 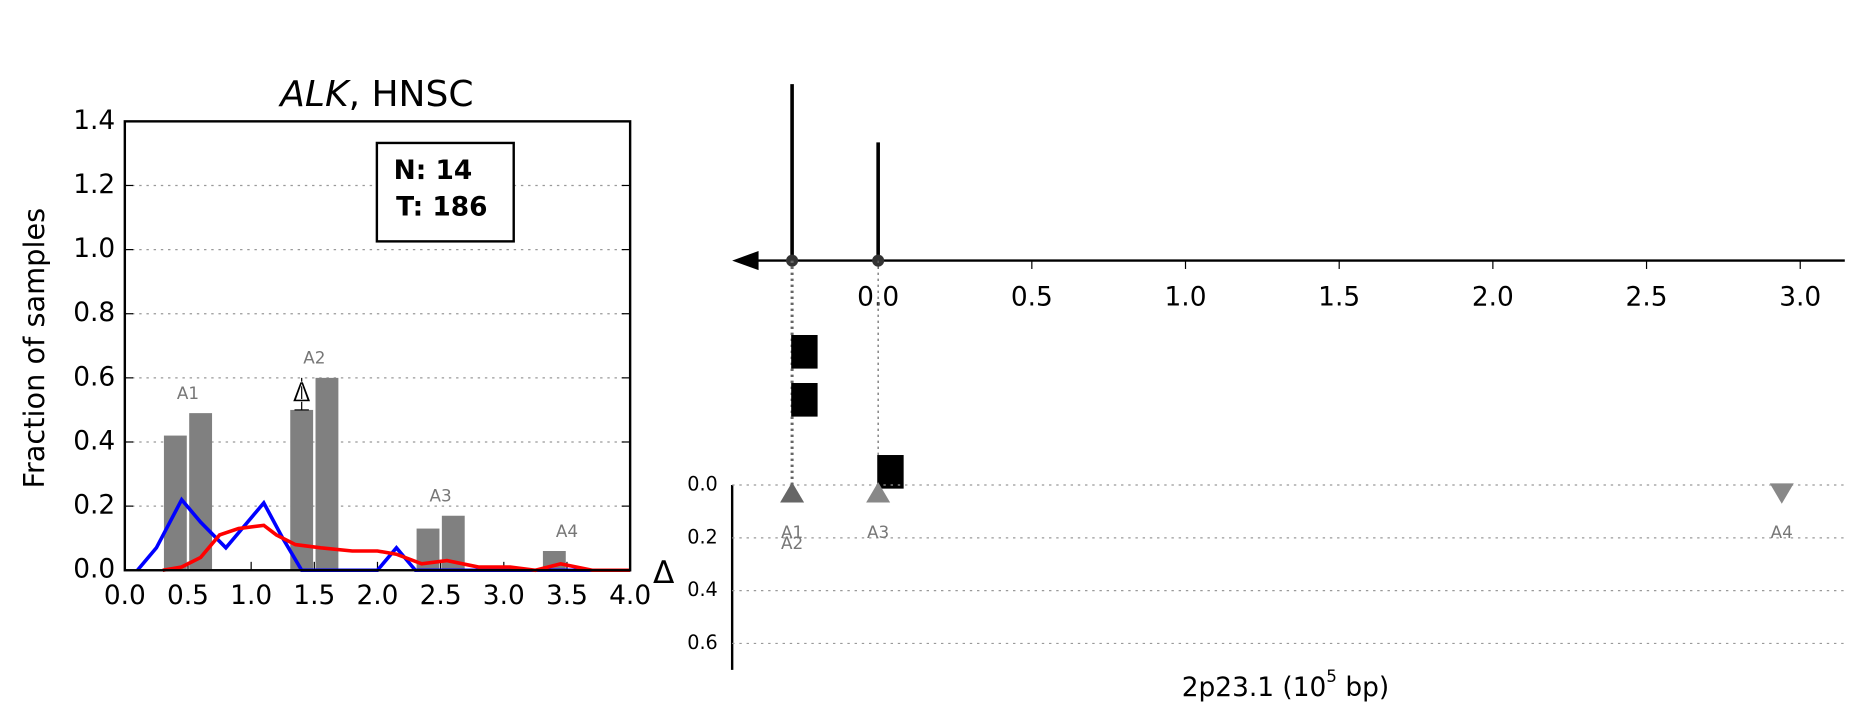 What do you see at coordinates (1782, 532) in the screenshot?
I see `site-label: A4` at bounding box center [1782, 532].